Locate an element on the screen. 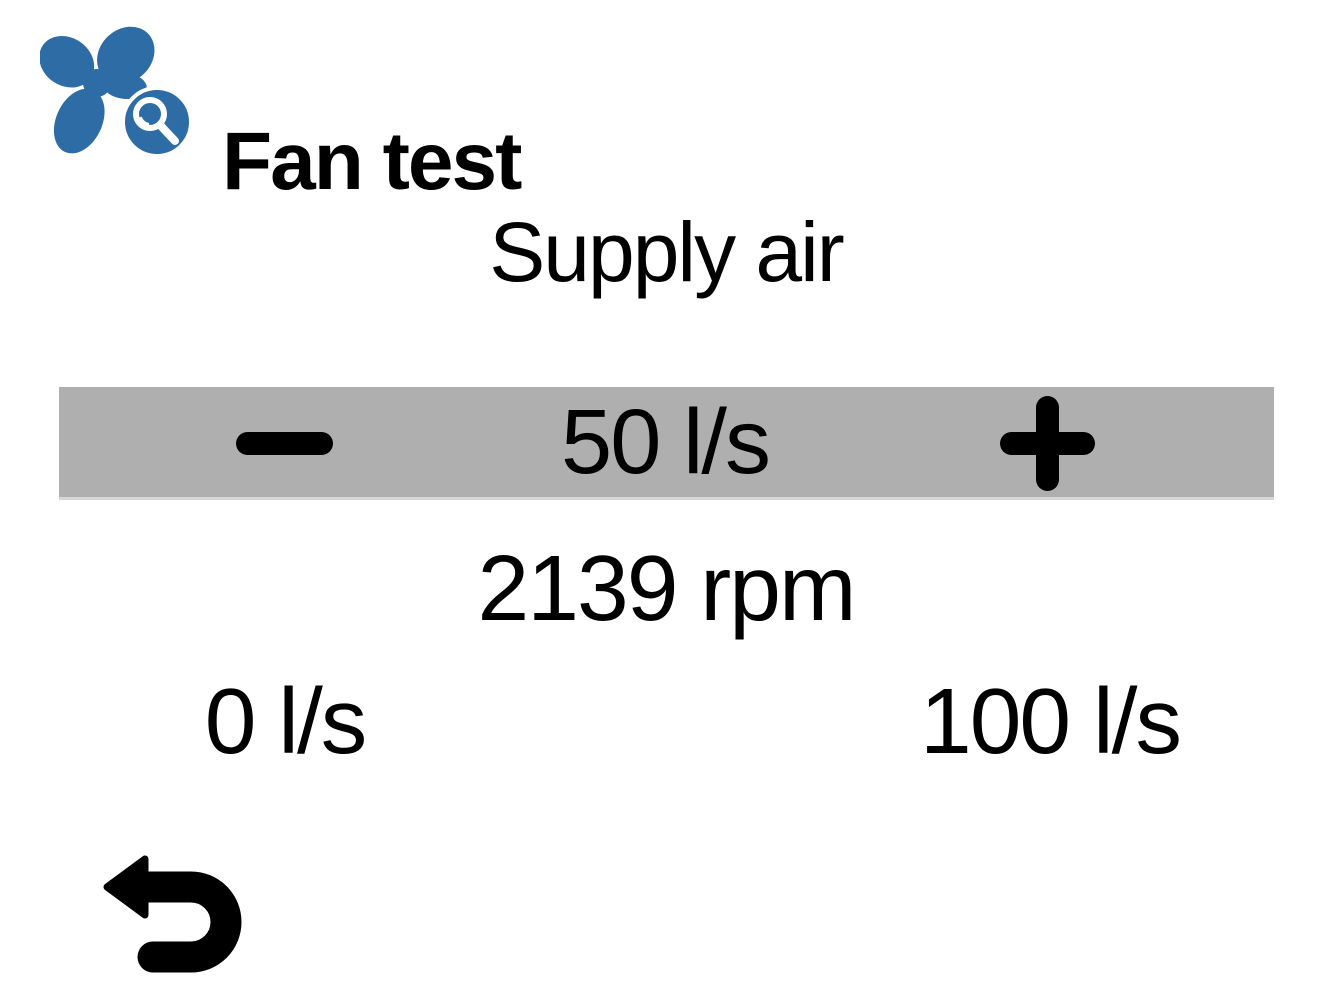 The height and width of the screenshot is (1000, 1333). range-min-label: 0 l/s is located at coordinates (286, 721).